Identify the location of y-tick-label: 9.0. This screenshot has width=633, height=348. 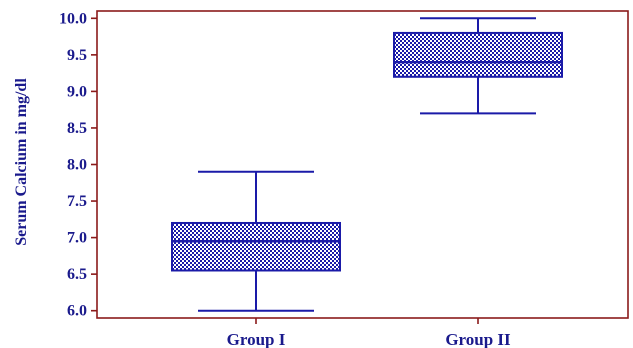
(77, 91).